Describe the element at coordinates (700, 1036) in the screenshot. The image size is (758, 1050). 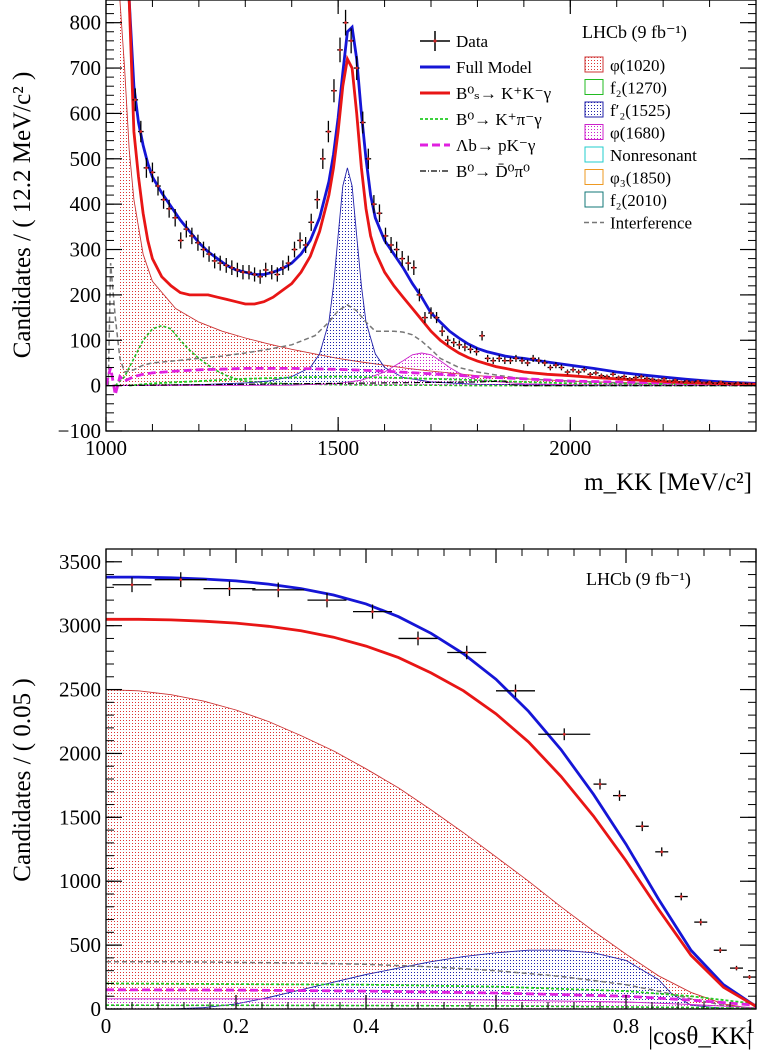
I see `bottom-x-axis-label: |cosθ_KK|` at that location.